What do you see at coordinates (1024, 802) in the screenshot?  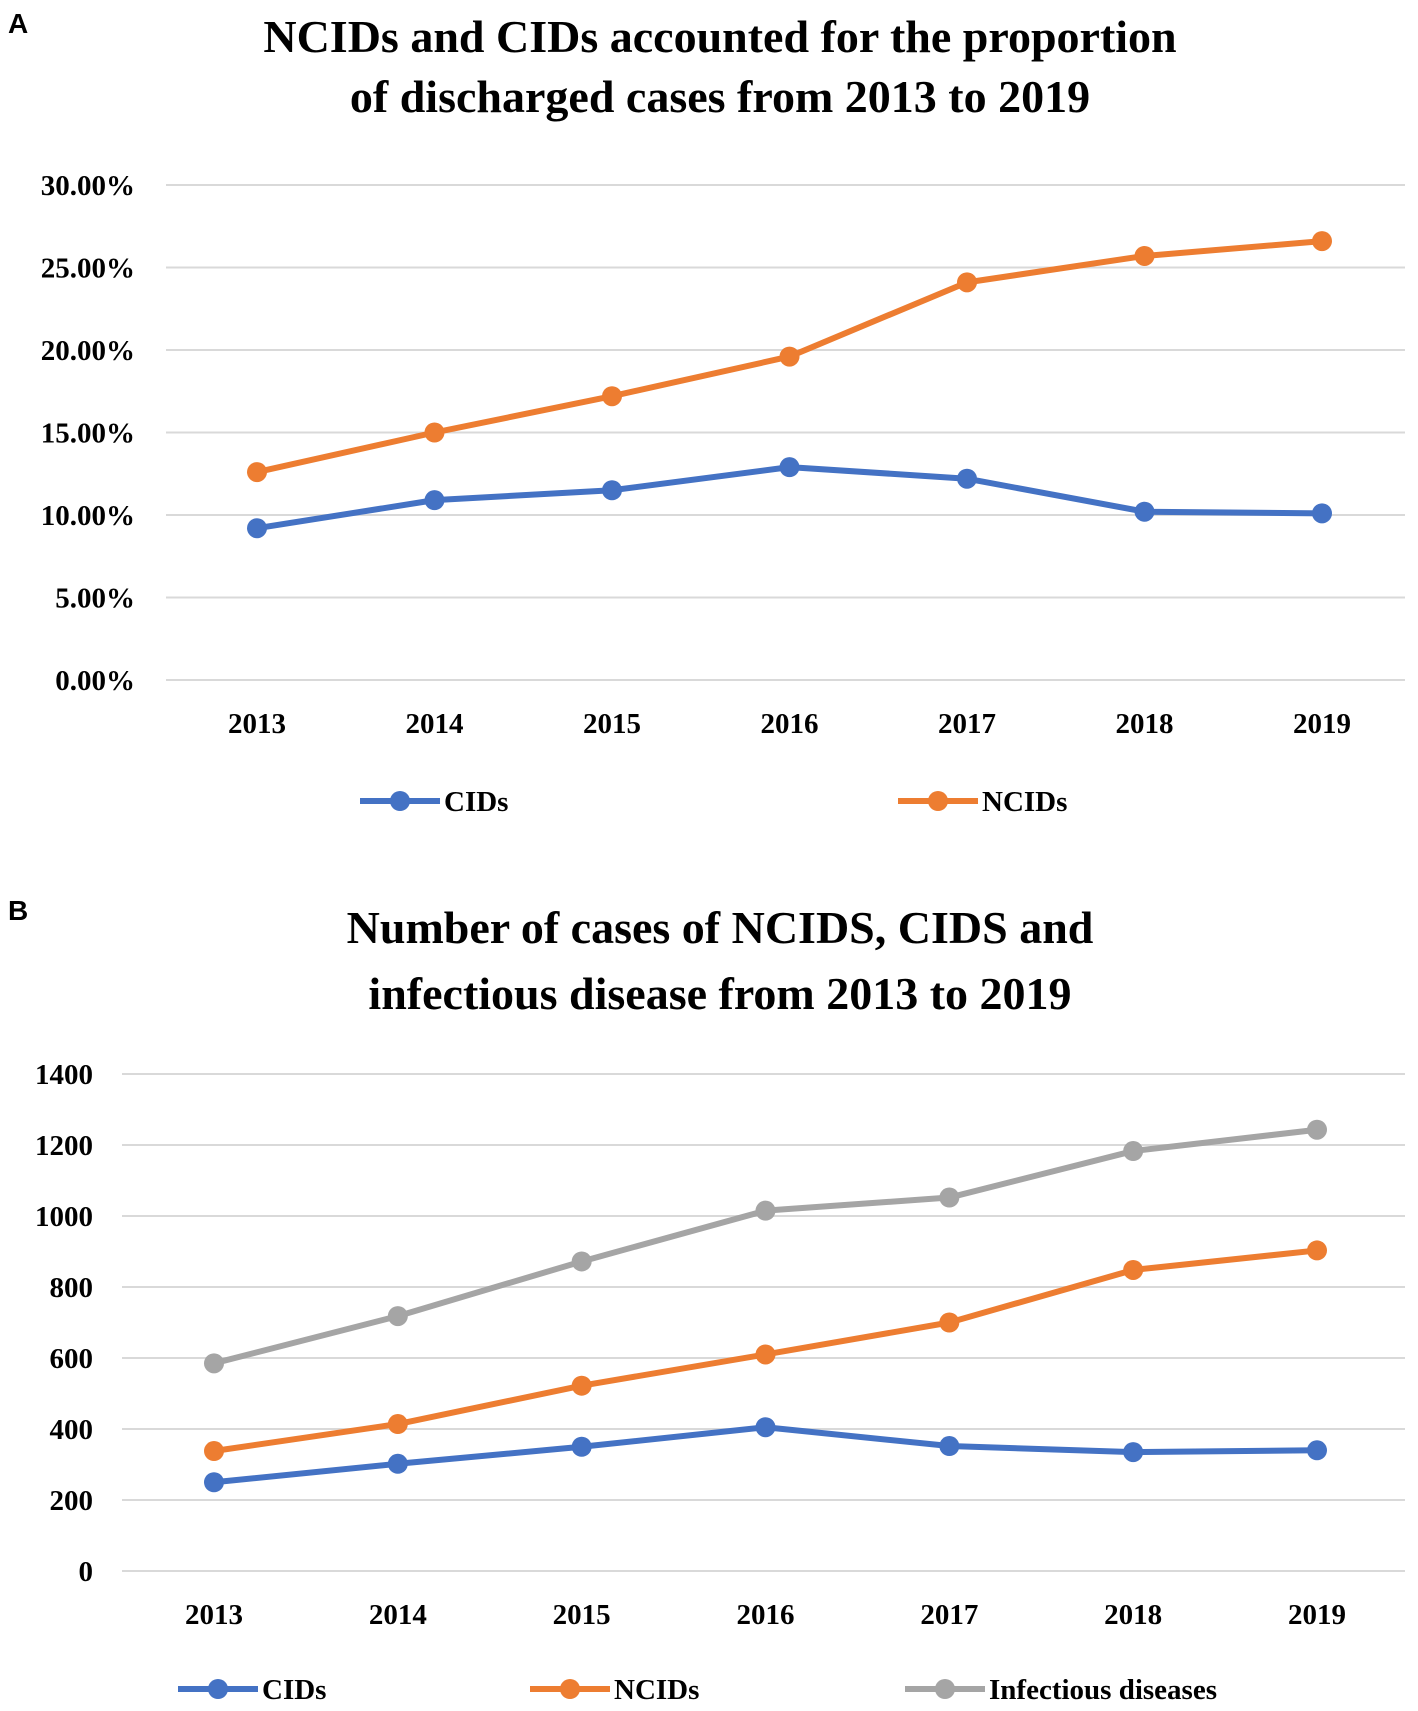 I see `chart-a-legend-label: NCIDs` at bounding box center [1024, 802].